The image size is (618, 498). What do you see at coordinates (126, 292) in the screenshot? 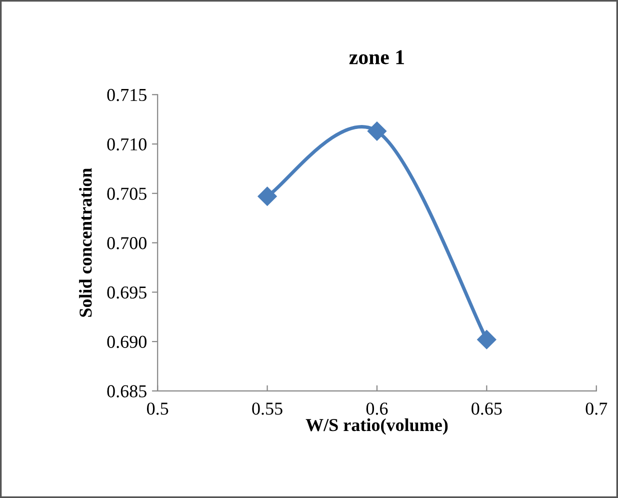
I see `y-tick-label: 0.695` at bounding box center [126, 292].